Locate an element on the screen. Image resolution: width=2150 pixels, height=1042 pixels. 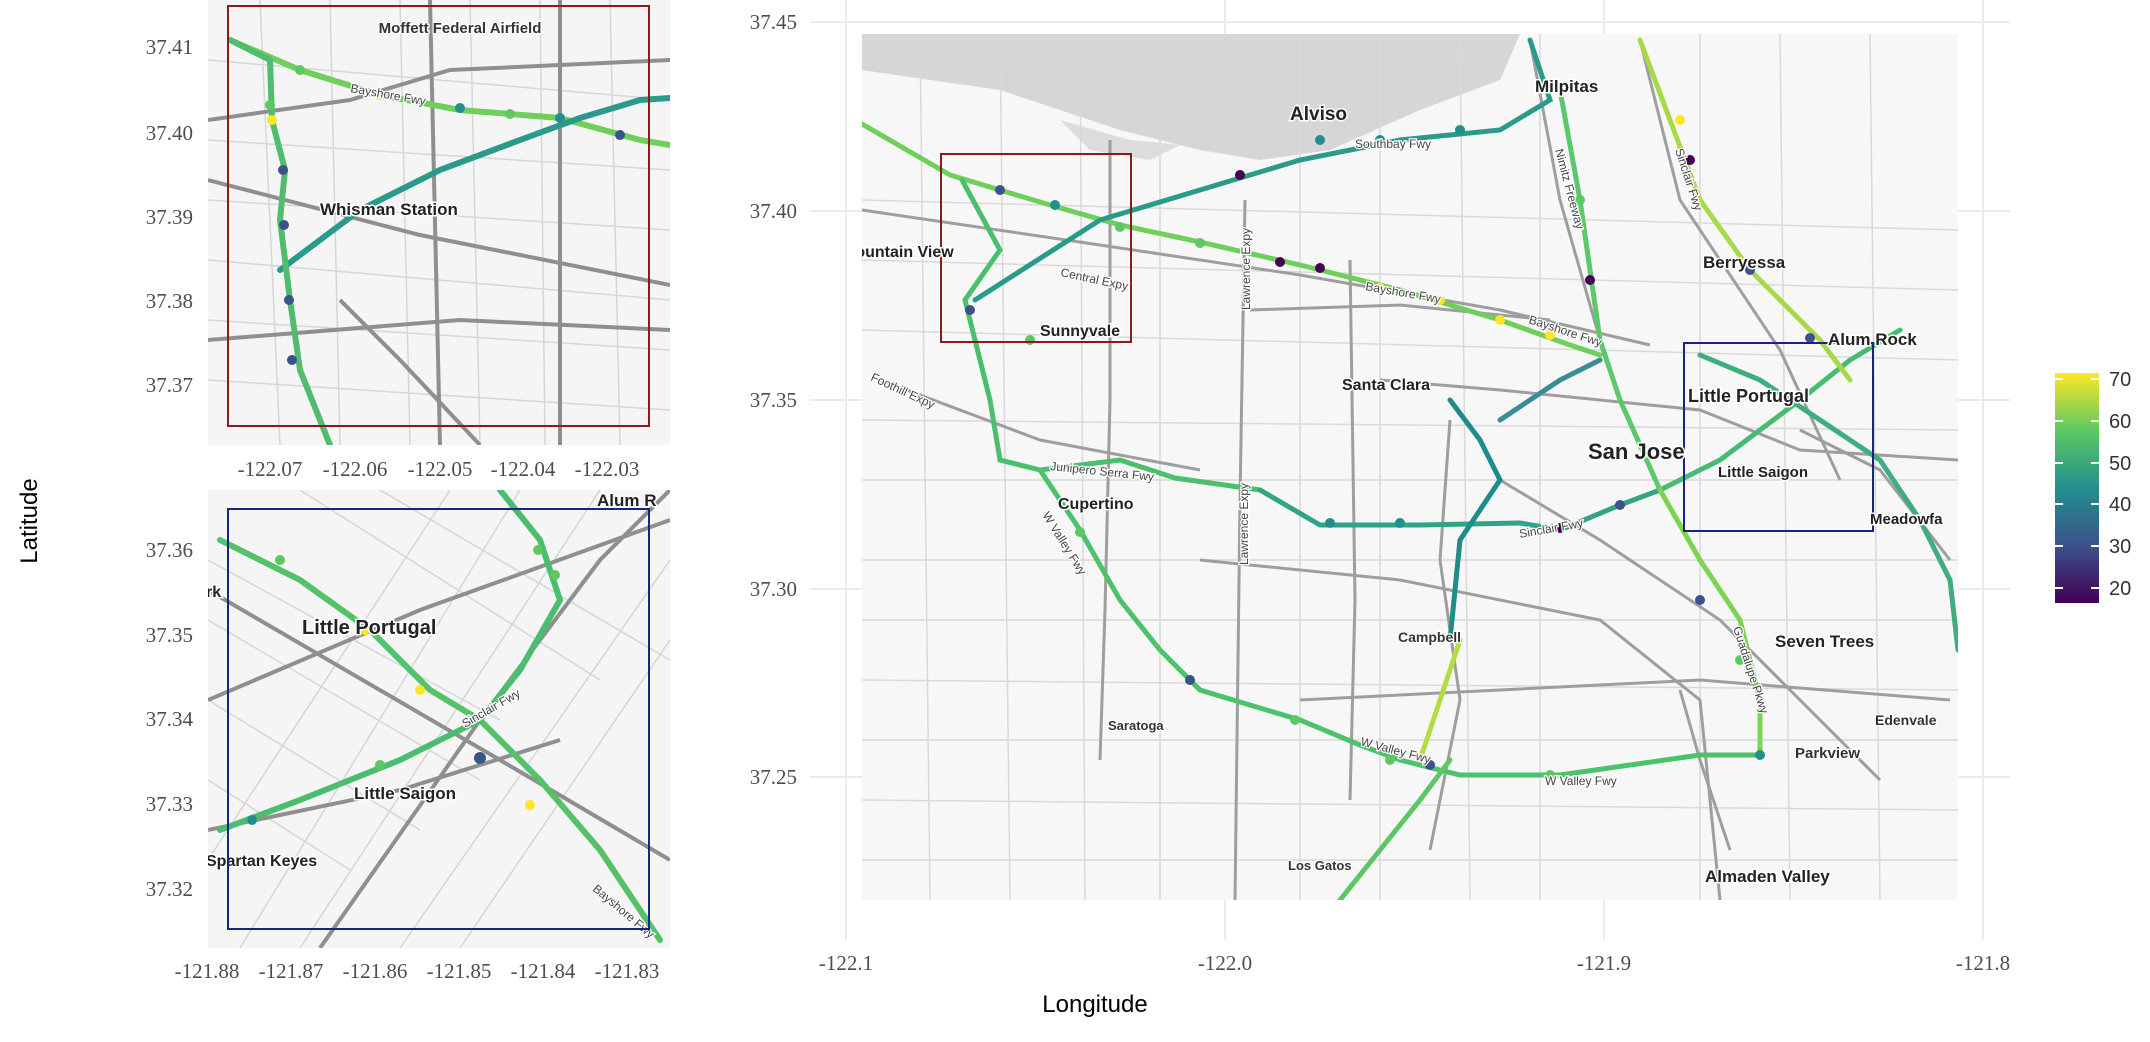
place-label: rk is located at coordinates (213, 592).